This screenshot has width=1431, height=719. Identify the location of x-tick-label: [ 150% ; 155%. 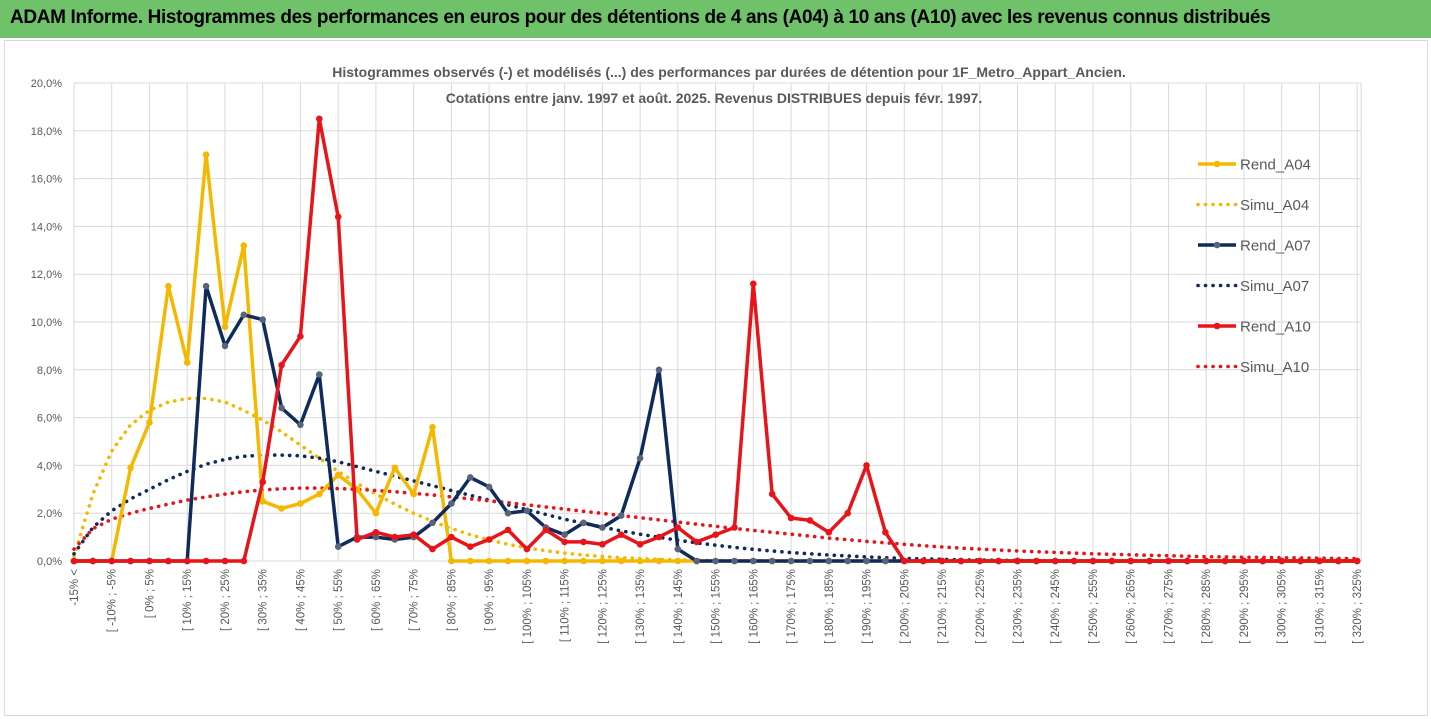
(717, 606).